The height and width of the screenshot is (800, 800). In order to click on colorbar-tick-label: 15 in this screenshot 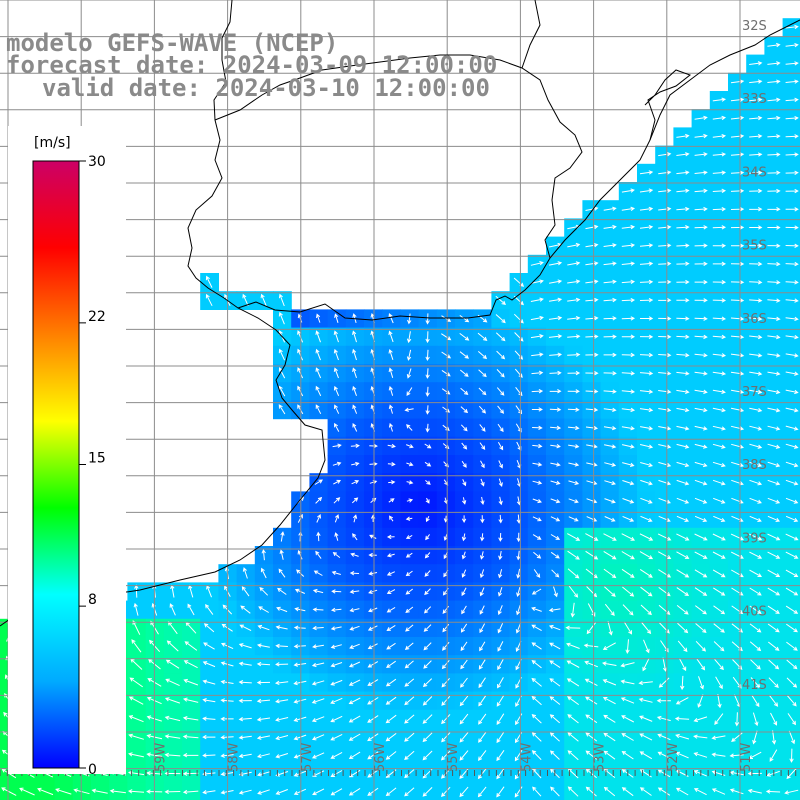, I will do `click(97, 459)`.